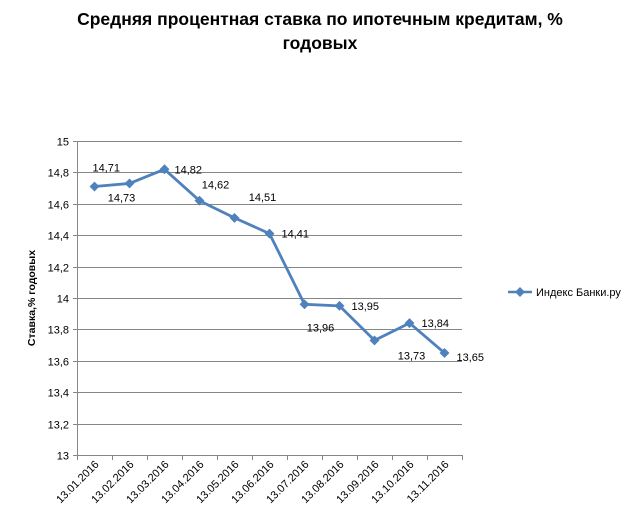 This screenshot has height=524, width=639. What do you see at coordinates (58, 174) in the screenshot?
I see `y-tick-label: 14,8` at bounding box center [58, 174].